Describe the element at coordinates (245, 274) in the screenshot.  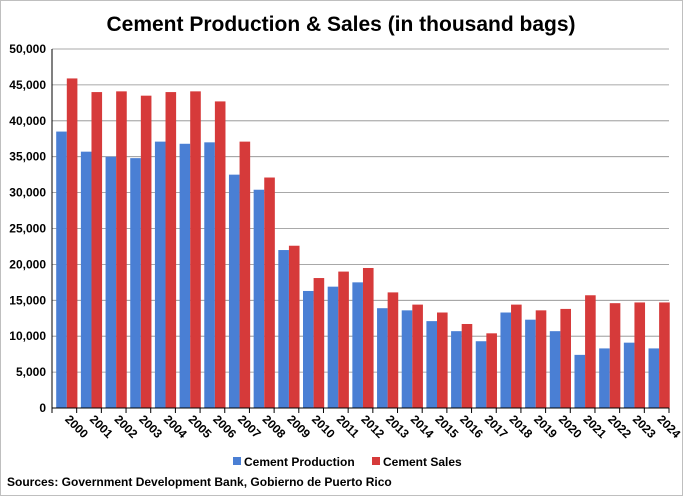
I see `sales-bar-2007` at that location.